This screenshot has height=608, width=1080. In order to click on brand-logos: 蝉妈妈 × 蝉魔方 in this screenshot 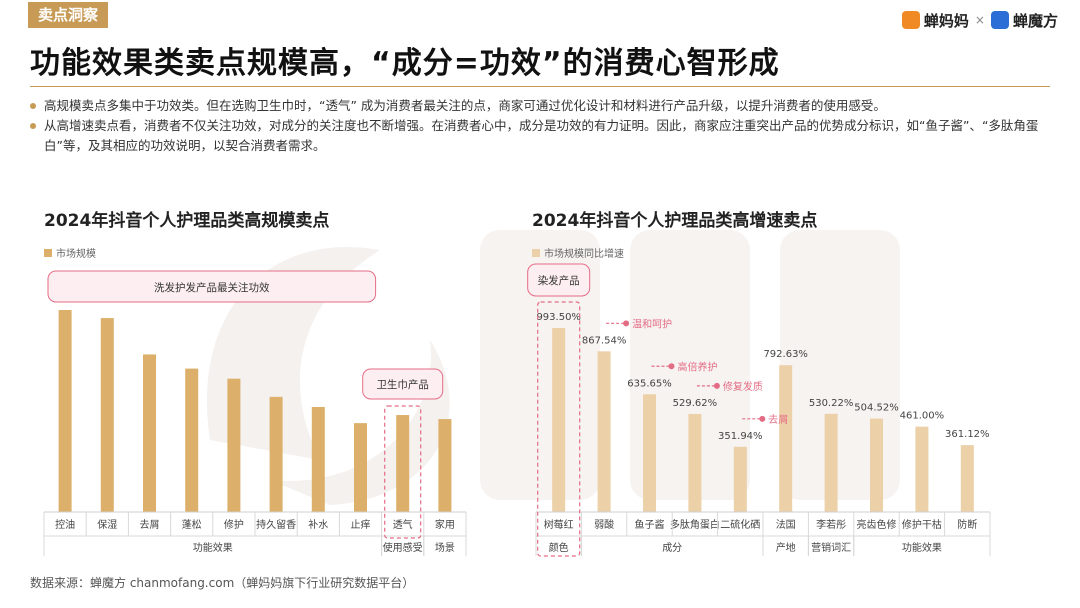, I will do `click(979, 20)`.